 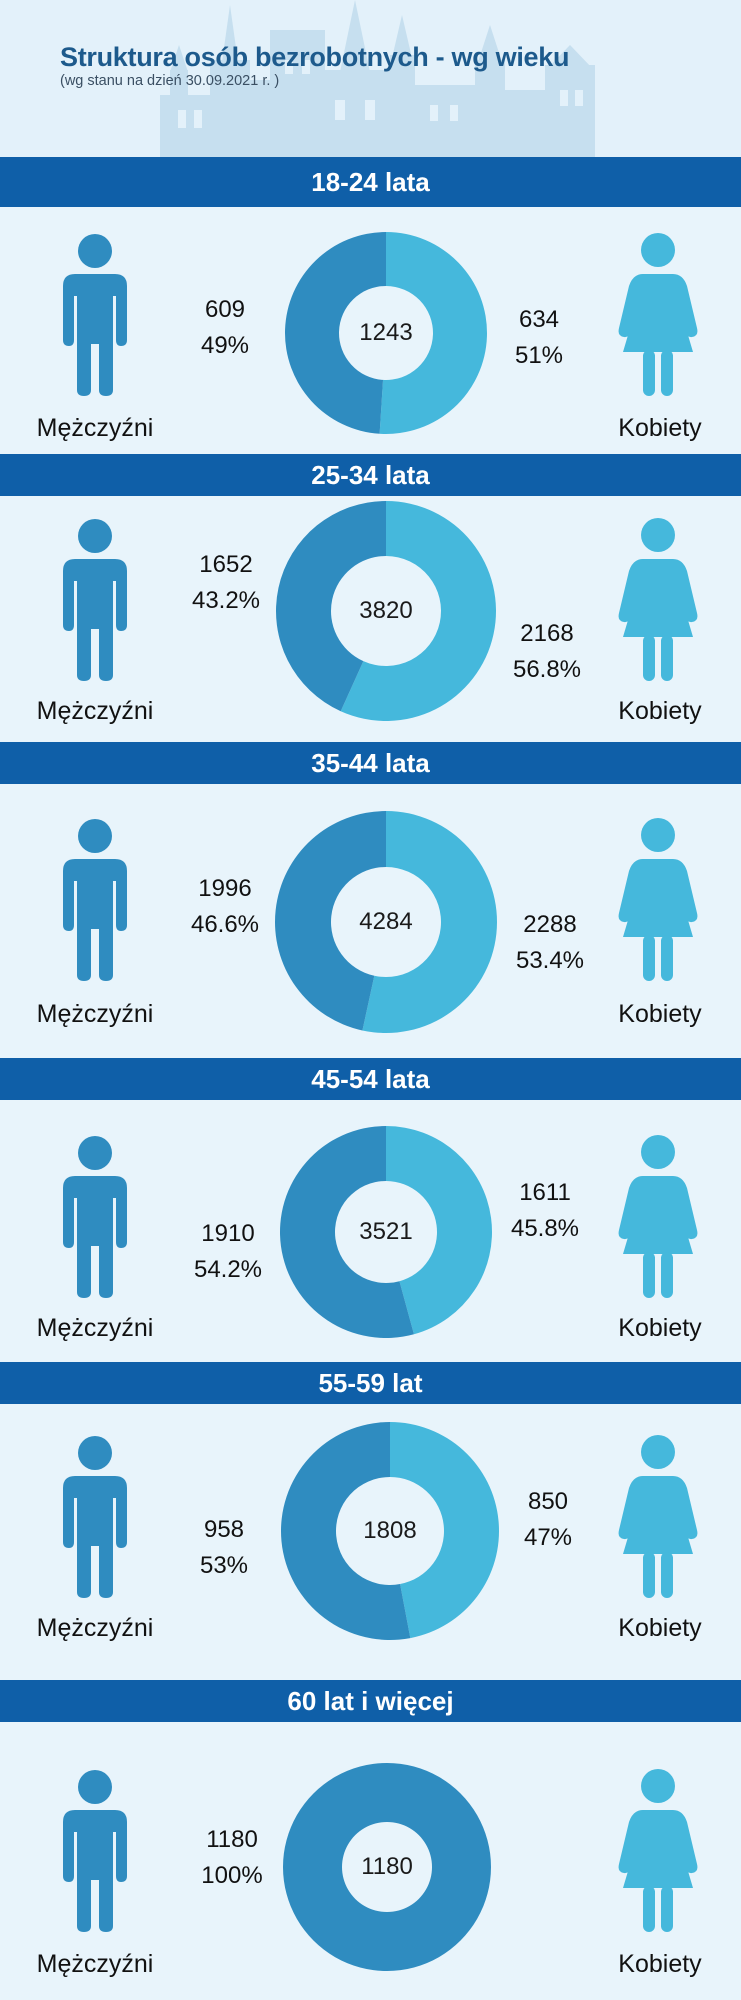 What do you see at coordinates (228, 1269) in the screenshot?
I see `men-percent: 54.2%` at bounding box center [228, 1269].